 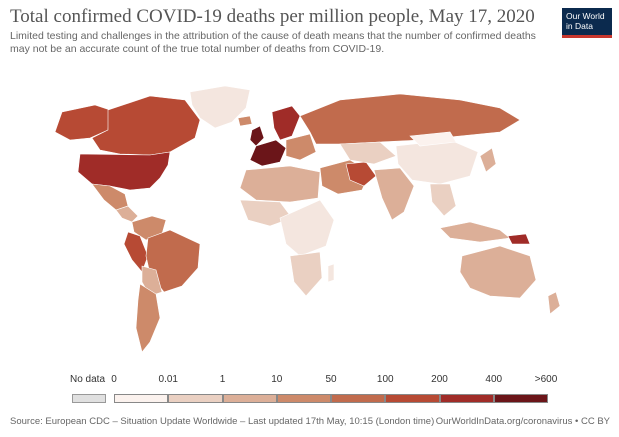 I want to click on region-central-africa, so click(x=307, y=228).